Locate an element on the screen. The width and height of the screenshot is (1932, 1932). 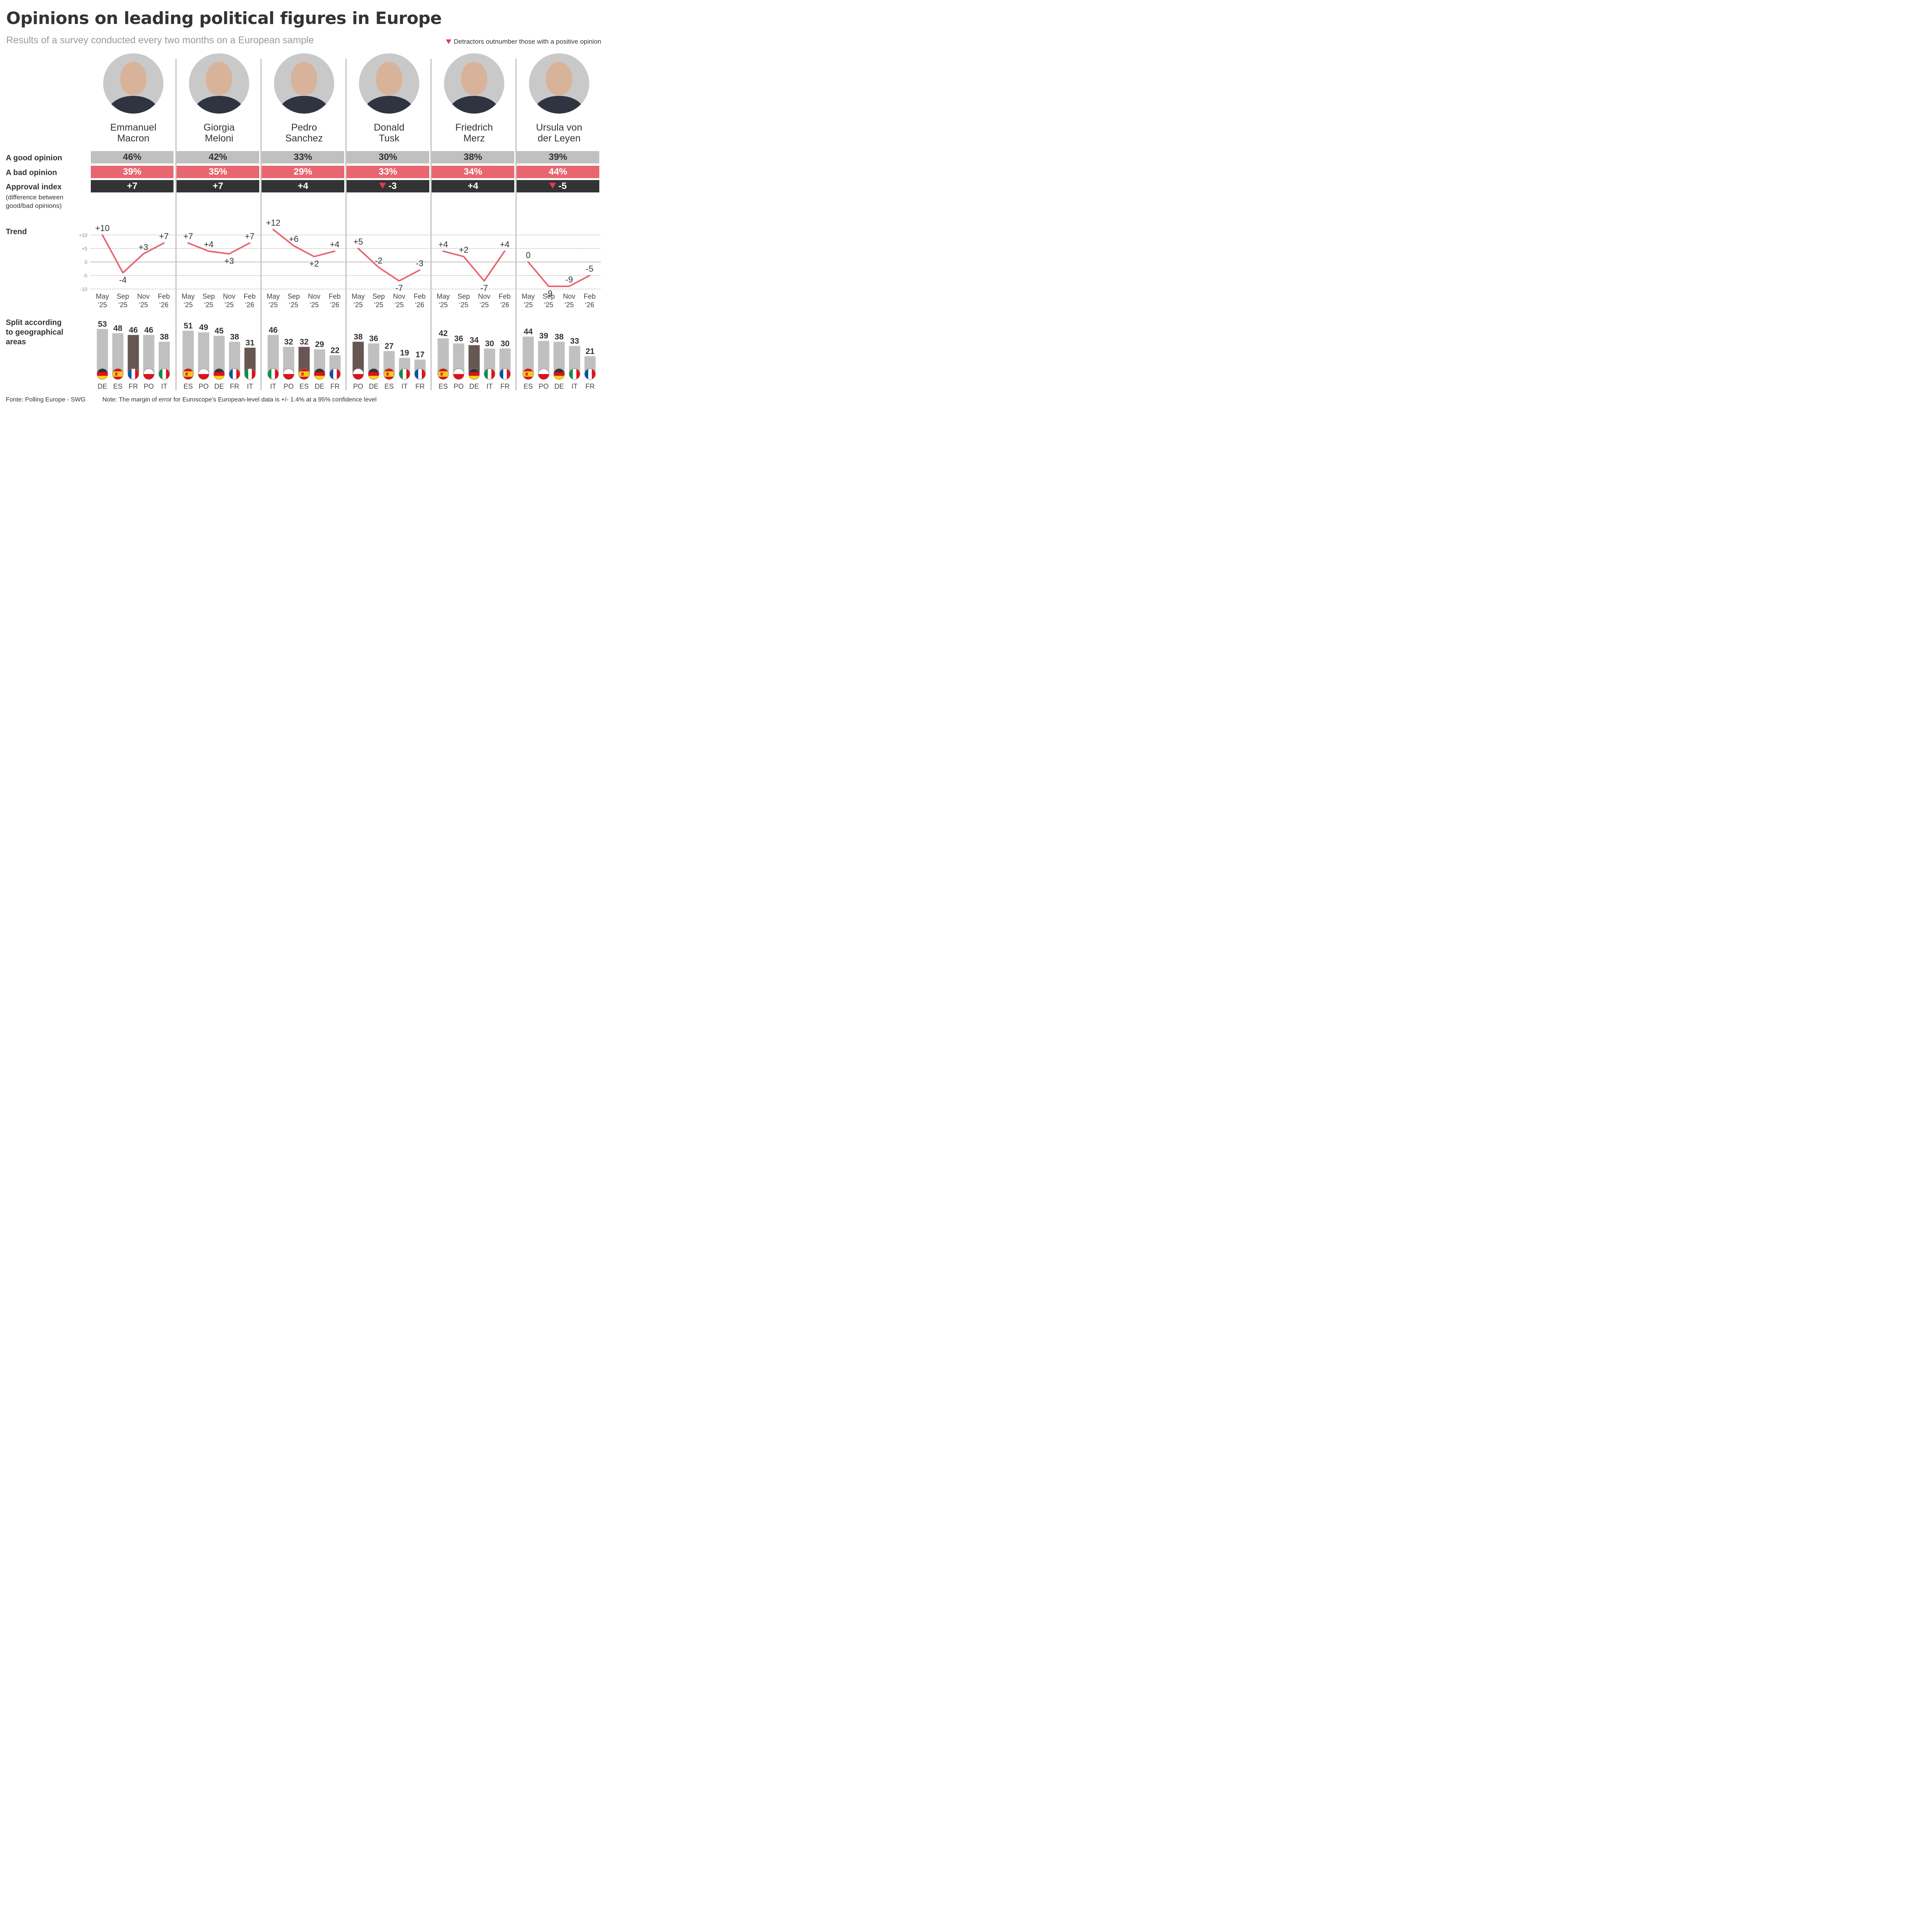
approval-index-cell: +7 is located at coordinates (132, 186).